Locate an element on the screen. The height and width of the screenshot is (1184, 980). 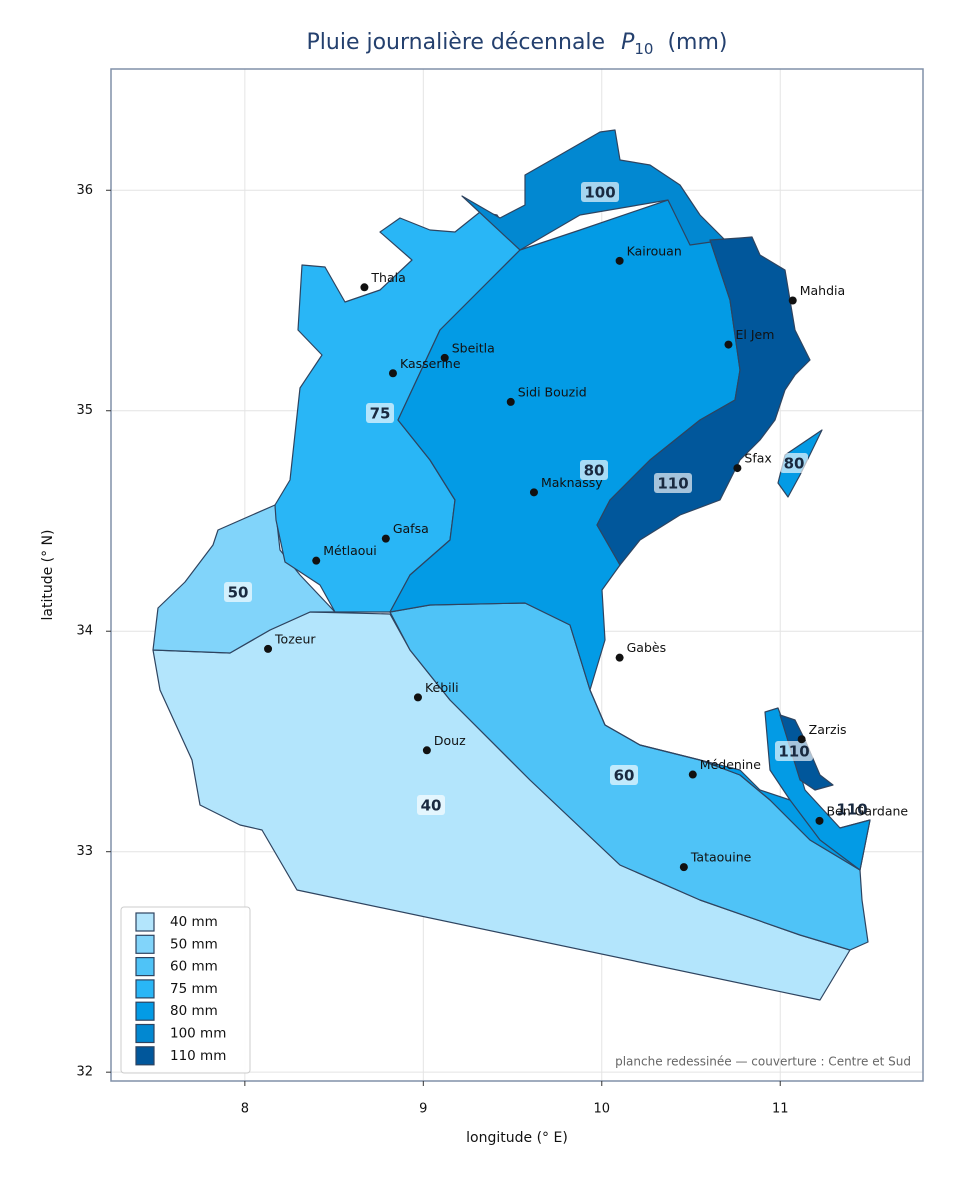
legend: 40 mm 50 mm 60 mm 75 mm 80 mm 100 mm 110 mm is located at coordinates (180, 989).